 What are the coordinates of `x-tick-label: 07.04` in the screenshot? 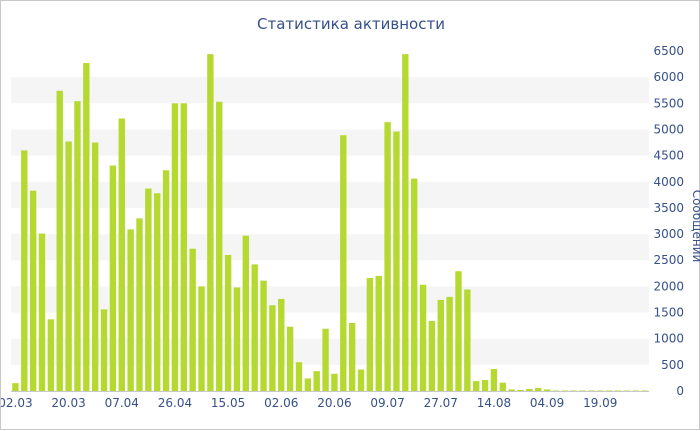 It's located at (122, 403).